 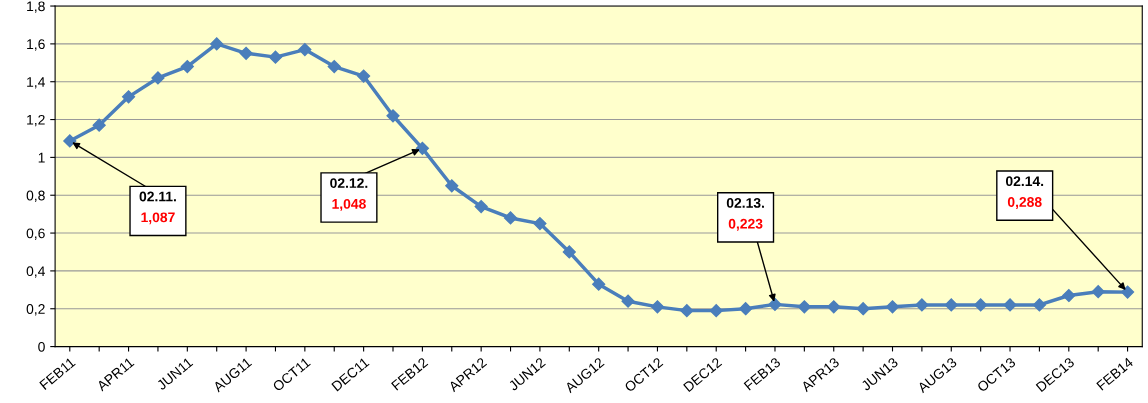 What do you see at coordinates (349, 183) in the screenshot?
I see `annotation: 02.12.` at bounding box center [349, 183].